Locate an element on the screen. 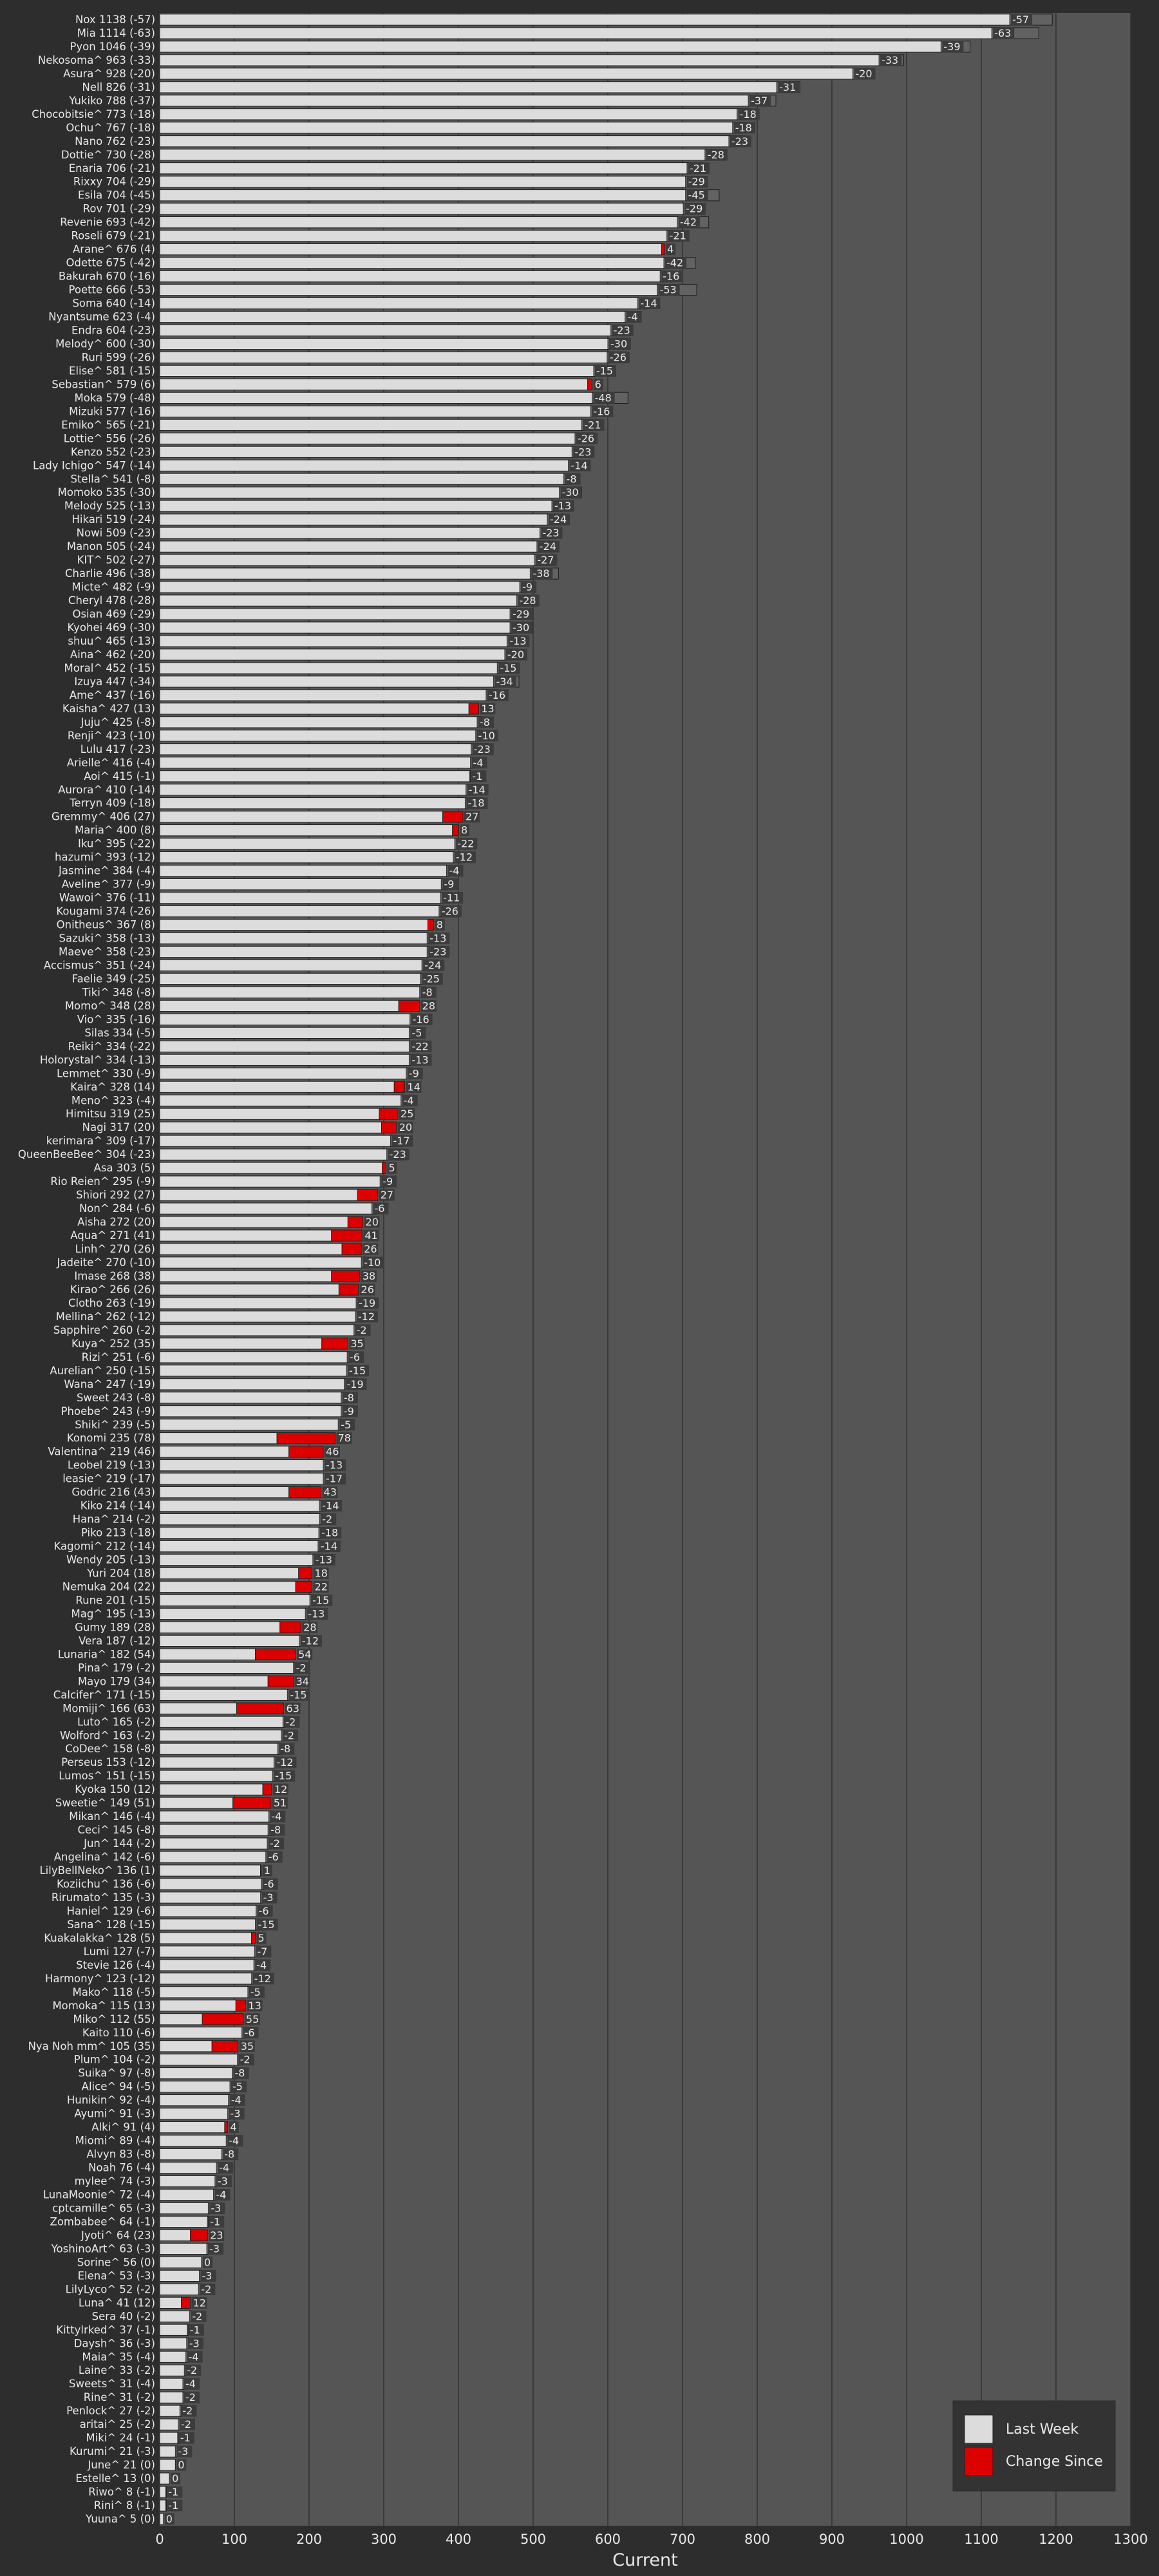  category-label: Bakurah 670 (-16) is located at coordinates (107, 277).